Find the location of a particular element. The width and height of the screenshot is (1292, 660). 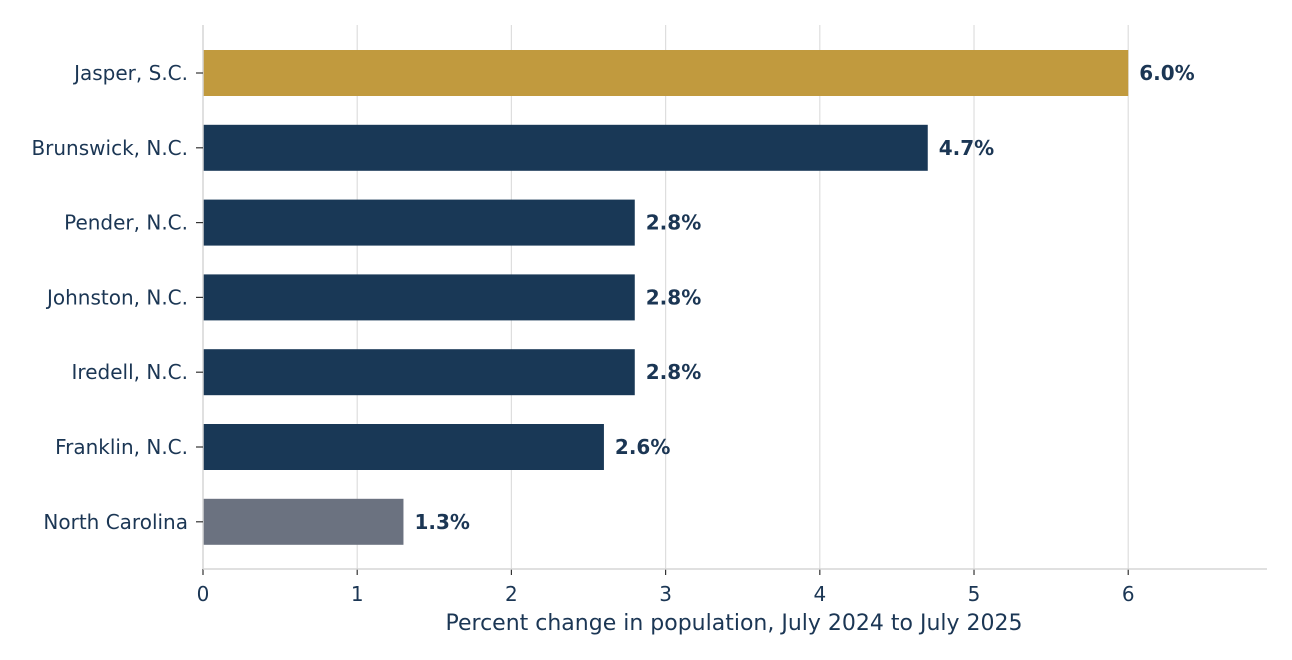

x-tick-label-1: 1 is located at coordinates (357, 594).